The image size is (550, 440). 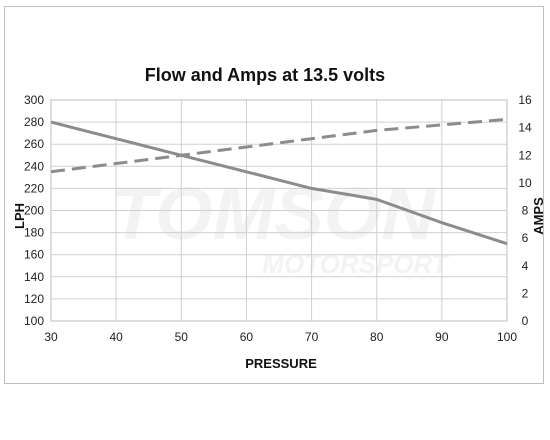 What do you see at coordinates (525, 238) in the screenshot?
I see `y-right-tick-6: 6` at bounding box center [525, 238].